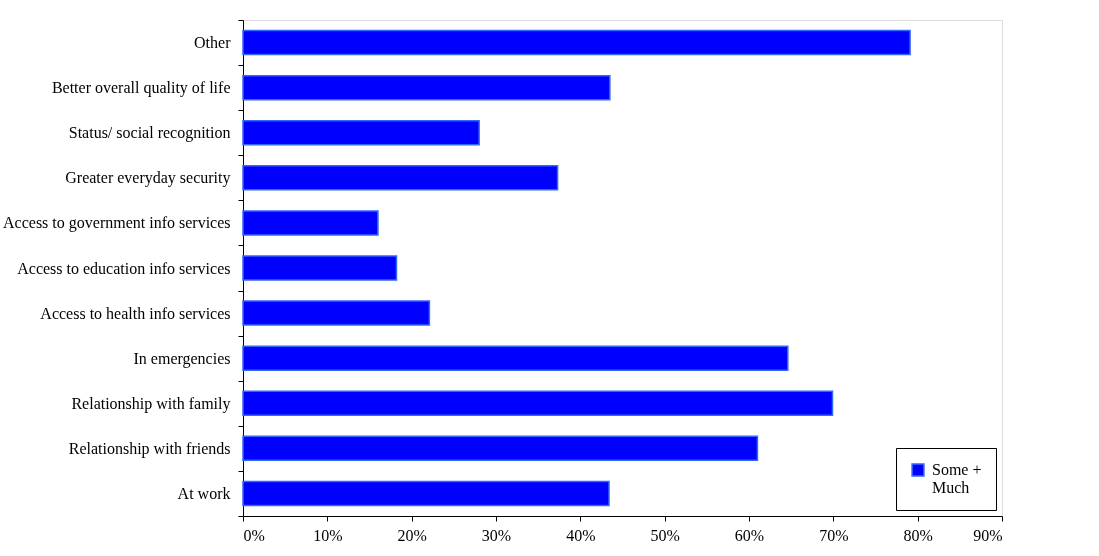 The height and width of the screenshot is (556, 1099). Describe the element at coordinates (328, 535) in the screenshot. I see `x-tick-label: 10%` at that location.